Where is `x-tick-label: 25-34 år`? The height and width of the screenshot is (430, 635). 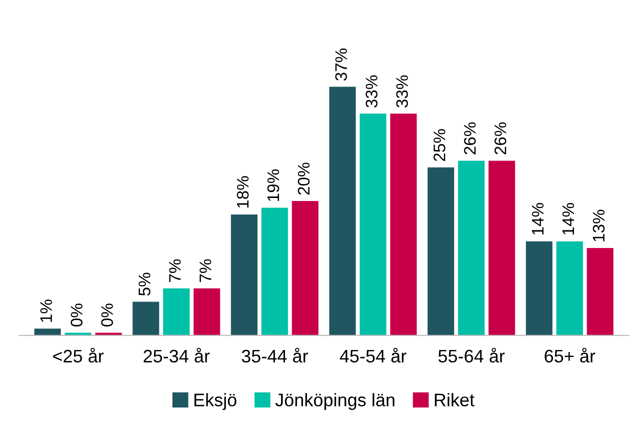 x-tick-label: 25-34 år is located at coordinates (177, 355).